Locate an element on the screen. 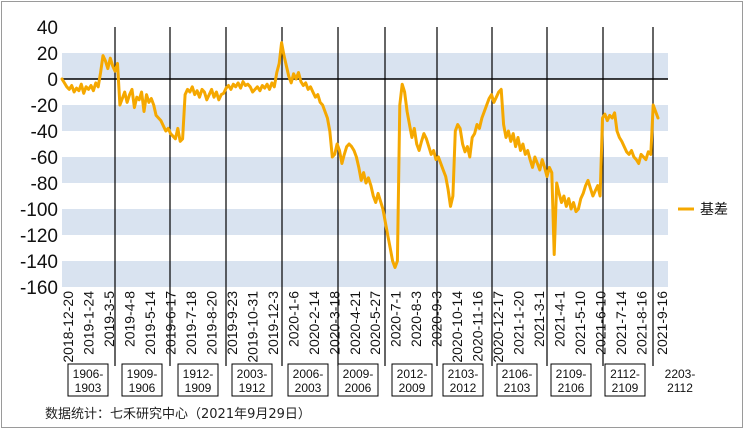 This screenshot has width=746, height=431. x-tick-label: 2018-12-20 is located at coordinates (68, 327).